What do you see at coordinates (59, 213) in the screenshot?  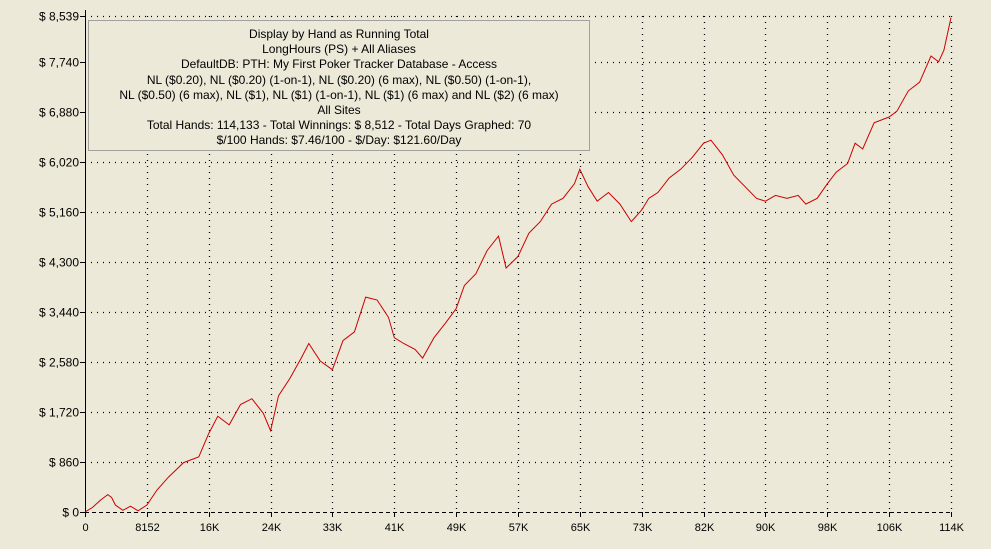 I see `y-tick-label: $ 5,160` at bounding box center [59, 213].